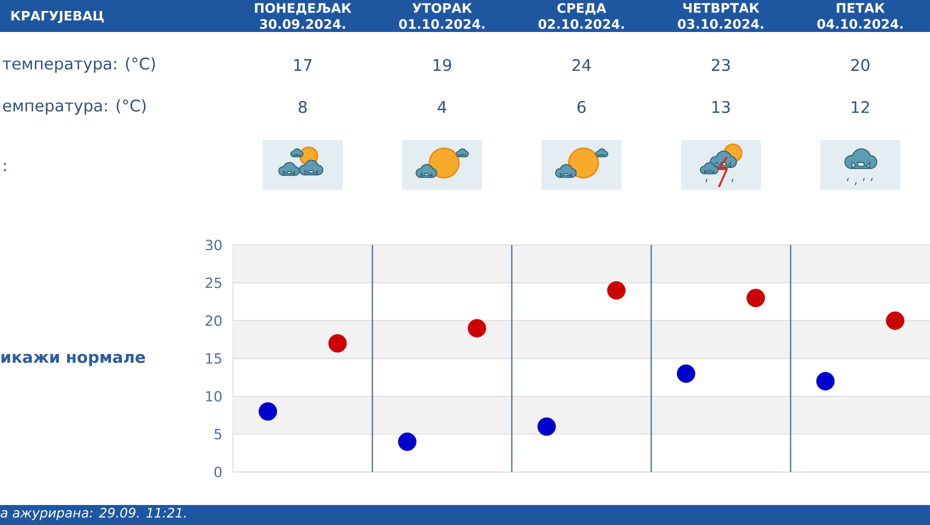 This screenshot has width=930, height=525. Describe the element at coordinates (721, 16) in the screenshot. I see `category-label: ЧЕТВРТАК 03.10.2024.` at that location.